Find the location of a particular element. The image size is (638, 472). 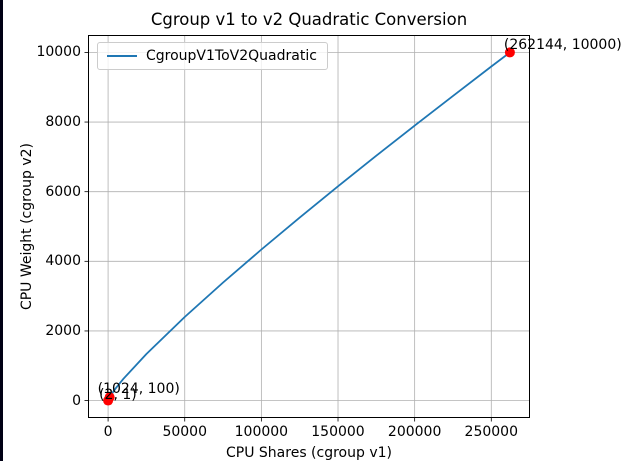

x-tick-label: 150000 is located at coordinates (338, 432).